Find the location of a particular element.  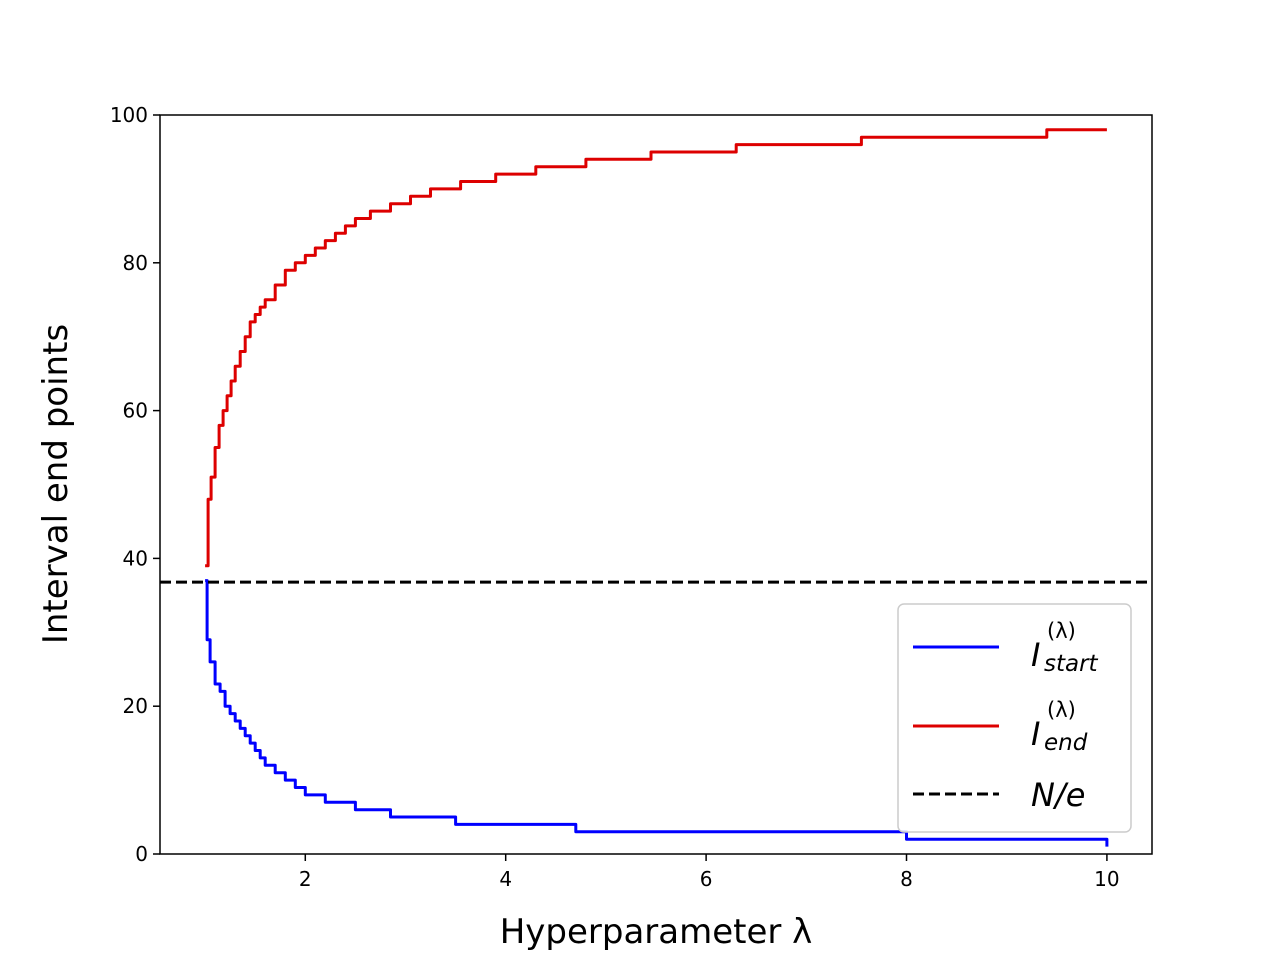

legend-label-3: N/e is located at coordinates (1058, 795).